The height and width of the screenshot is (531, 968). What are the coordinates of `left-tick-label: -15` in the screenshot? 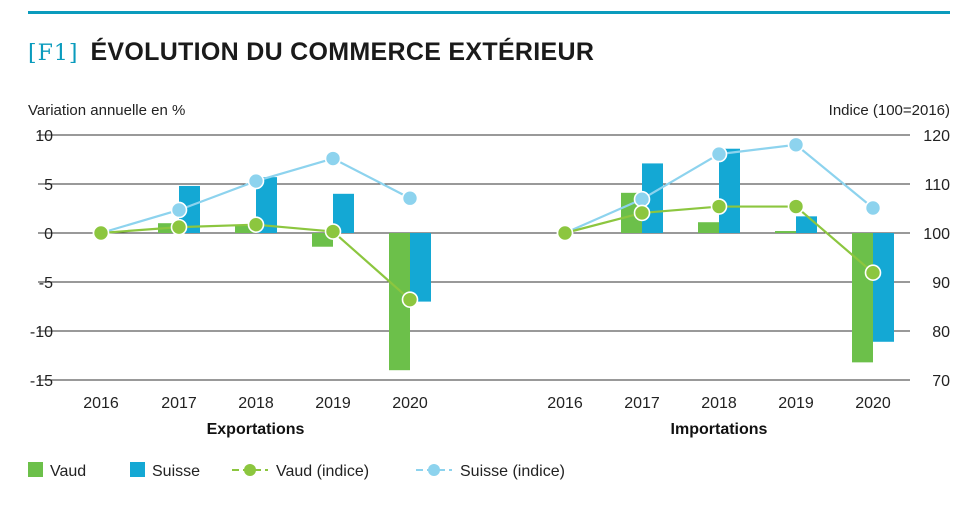 It's located at (41, 381).